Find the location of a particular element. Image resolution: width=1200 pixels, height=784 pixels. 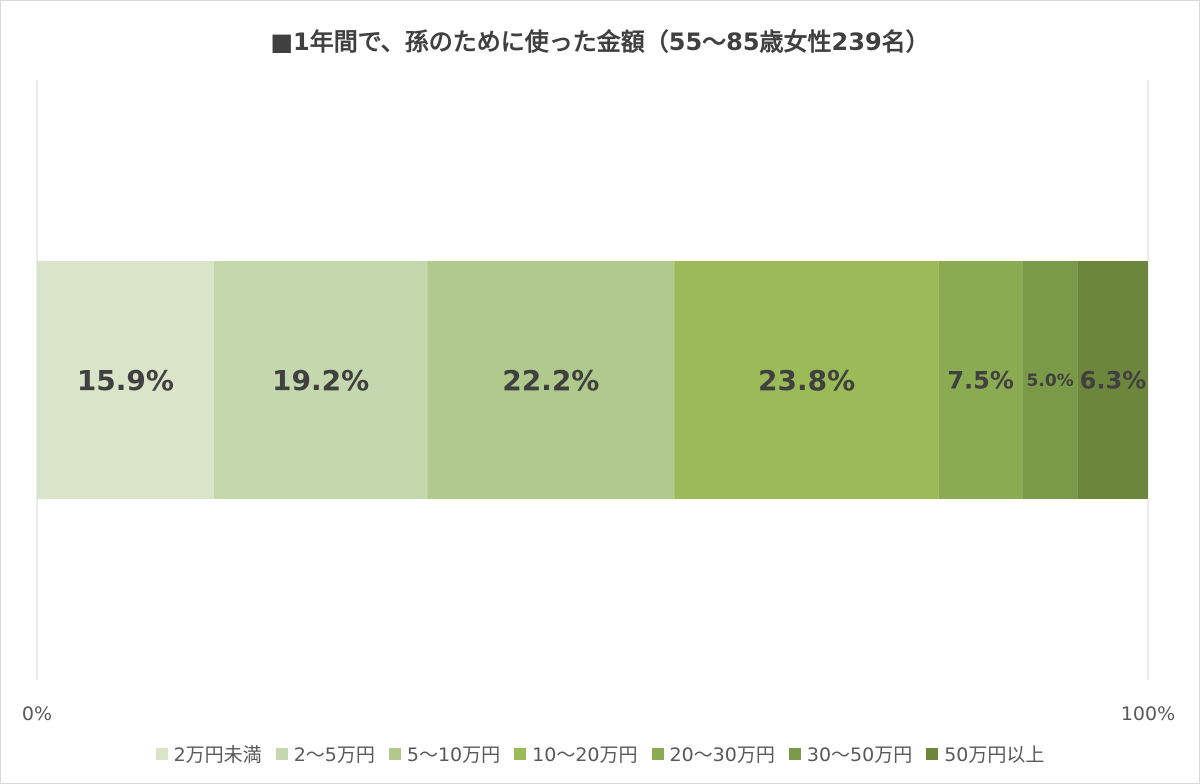

legend-item-6: 50万円以上 is located at coordinates (985, 753).